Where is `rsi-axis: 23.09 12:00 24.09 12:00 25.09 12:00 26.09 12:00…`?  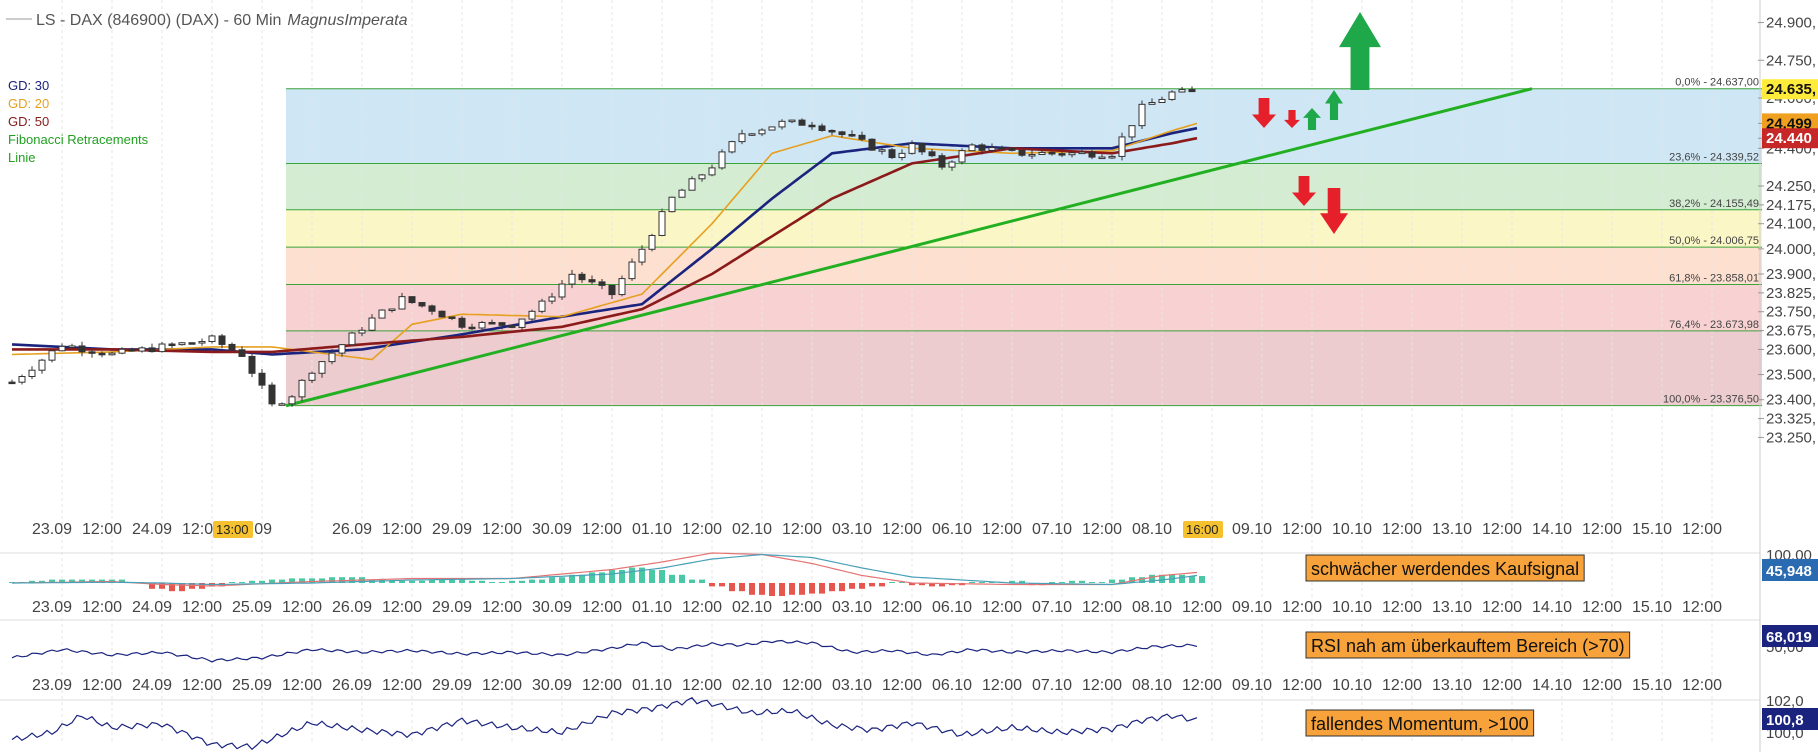
rsi-axis: 23.09 12:00 24.09 12:00 25.09 12:00 26.09 12:00… is located at coordinates (925, 659).